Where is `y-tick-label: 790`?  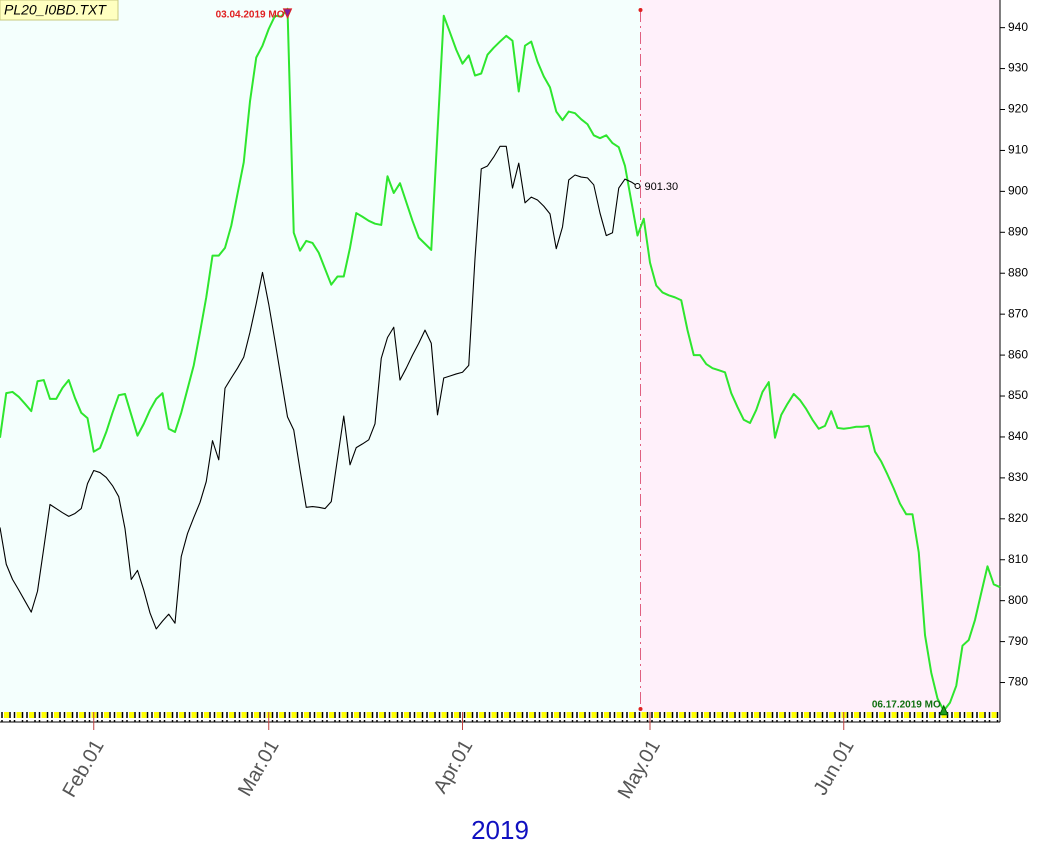
y-tick-label: 790 is located at coordinates (1018, 641).